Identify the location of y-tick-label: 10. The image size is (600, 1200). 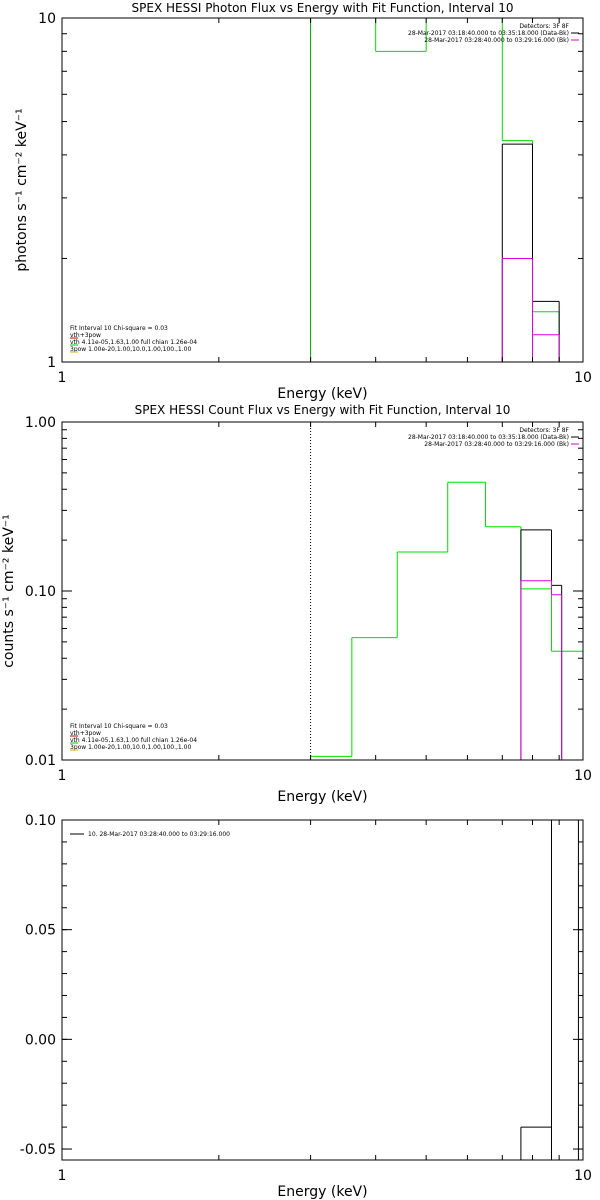
(47, 19).